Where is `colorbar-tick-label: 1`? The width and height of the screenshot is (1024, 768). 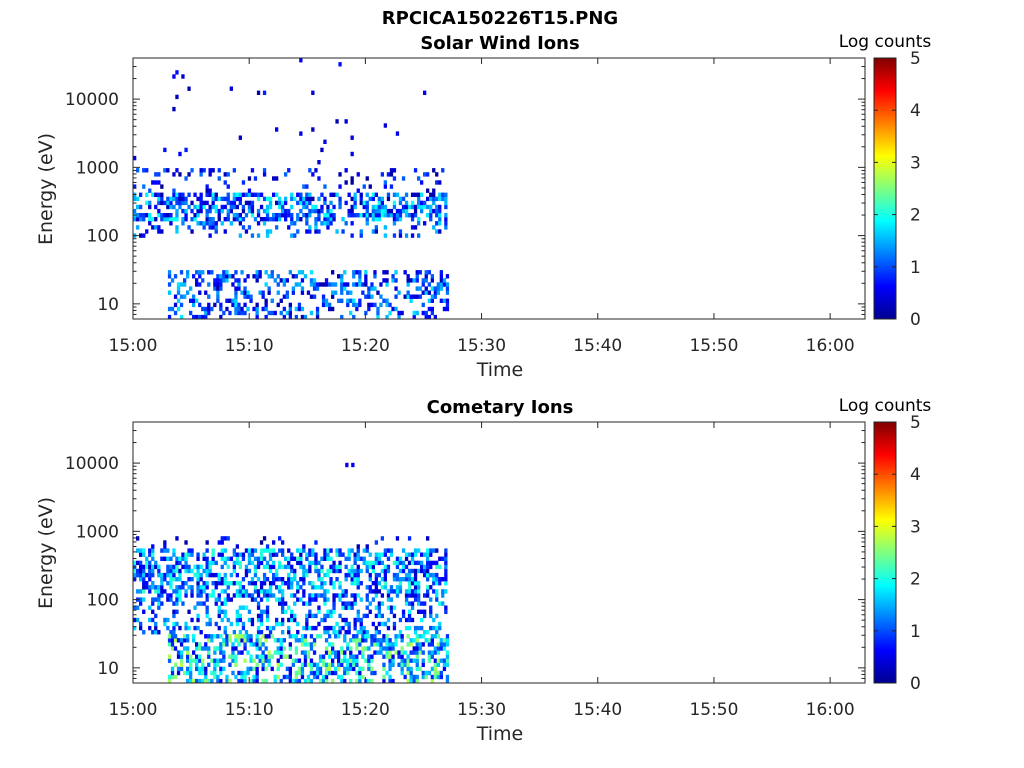
colorbar-tick-label: 1 is located at coordinates (915, 632).